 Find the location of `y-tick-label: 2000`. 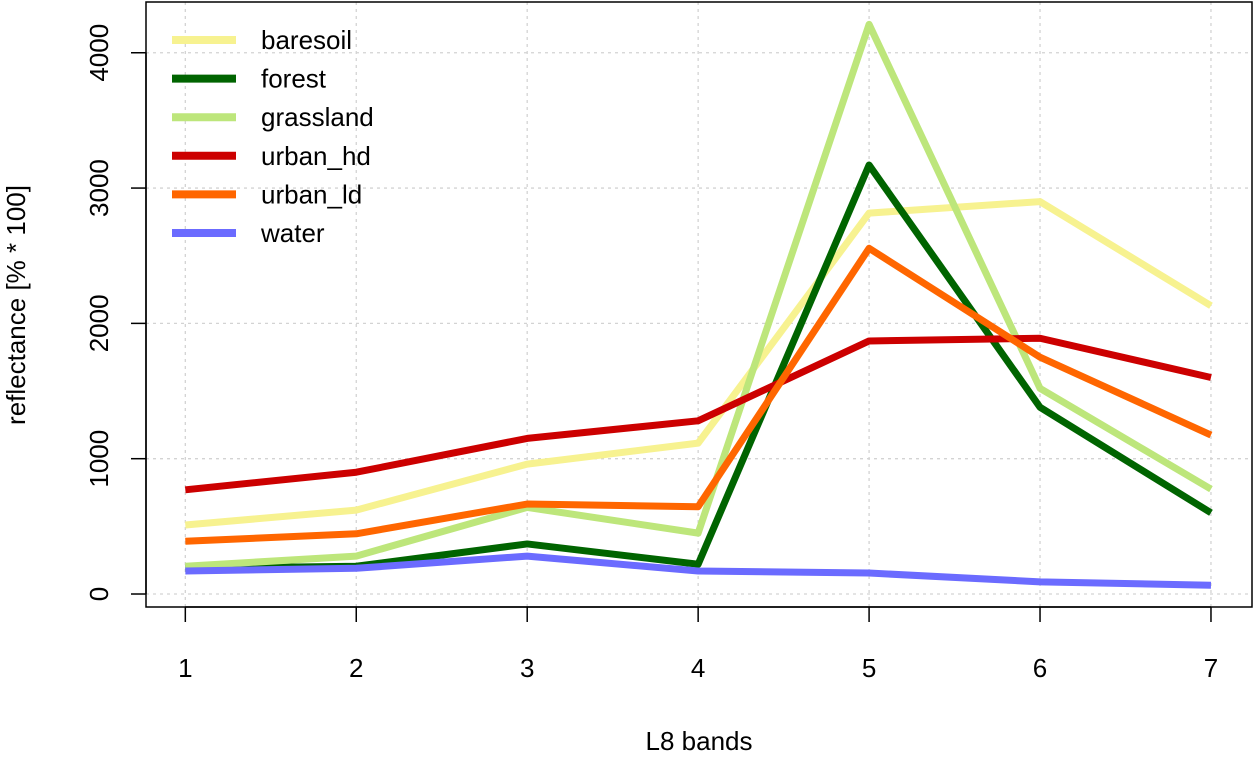

y-tick-label: 2000 is located at coordinates (99, 323).